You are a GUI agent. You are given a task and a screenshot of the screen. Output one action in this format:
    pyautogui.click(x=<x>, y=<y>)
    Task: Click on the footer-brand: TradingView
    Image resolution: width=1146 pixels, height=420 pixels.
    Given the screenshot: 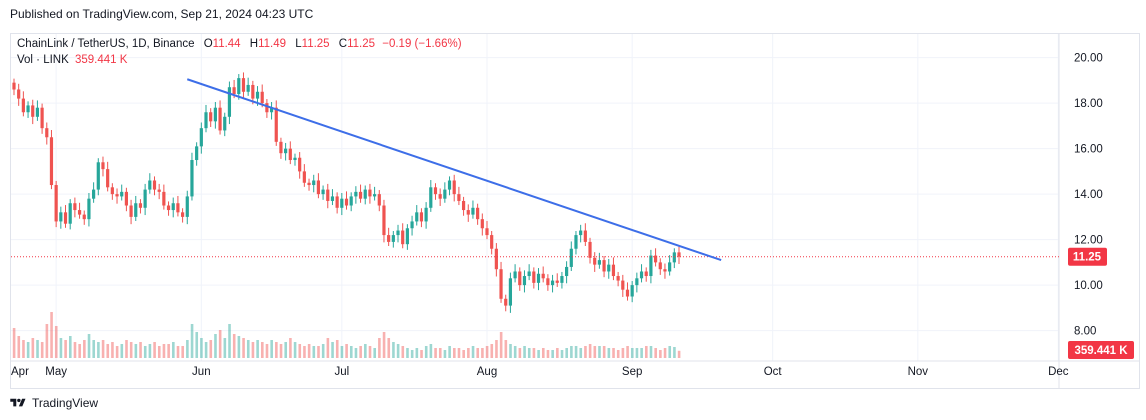 What is the action you would take?
    pyautogui.click(x=65, y=403)
    